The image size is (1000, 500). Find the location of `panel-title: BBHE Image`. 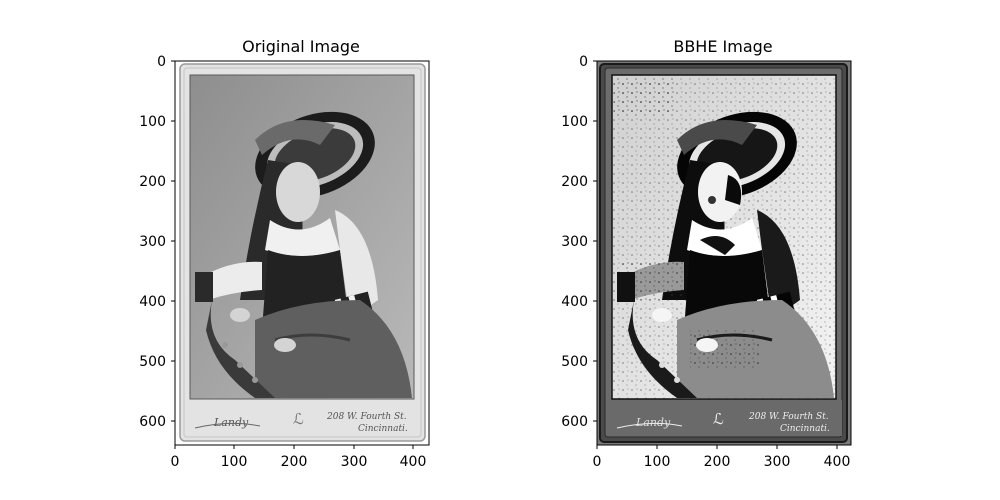

panel-title: BBHE Image is located at coordinates (722, 46).